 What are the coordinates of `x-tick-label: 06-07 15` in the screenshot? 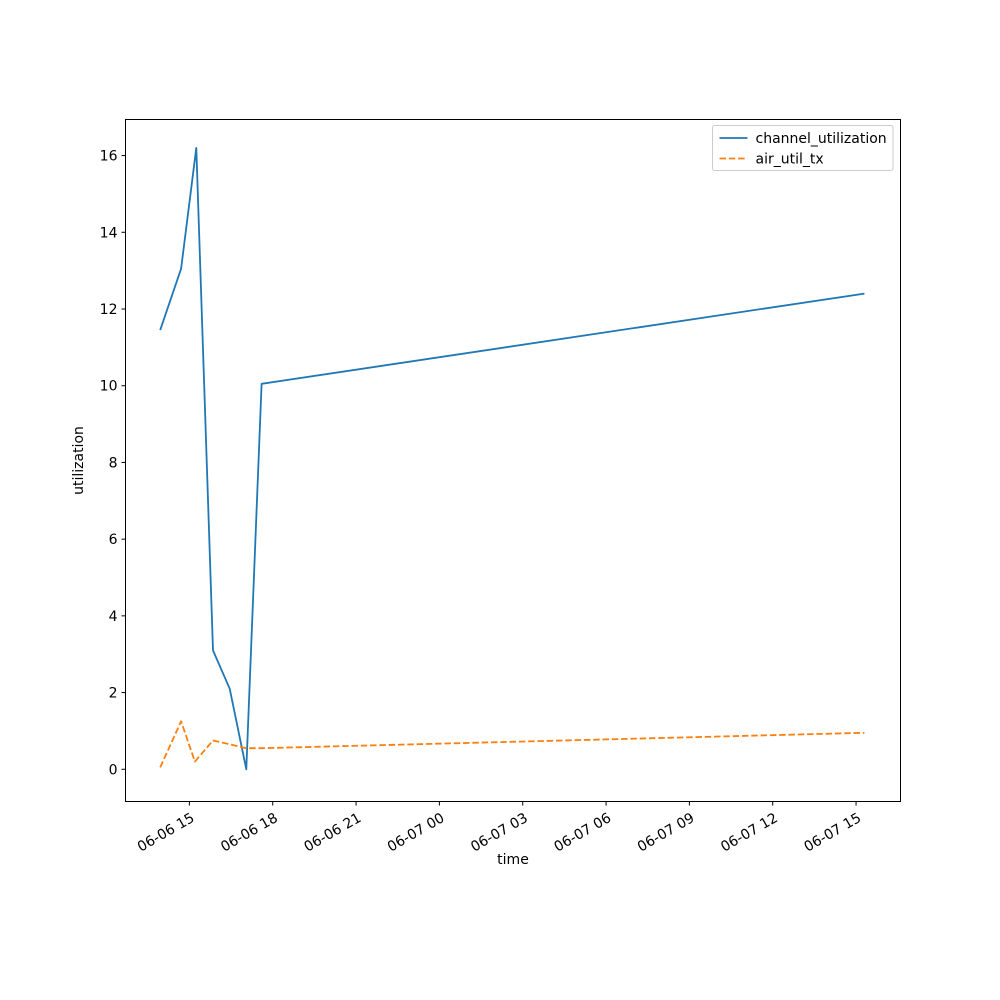 It's located at (833, 832).